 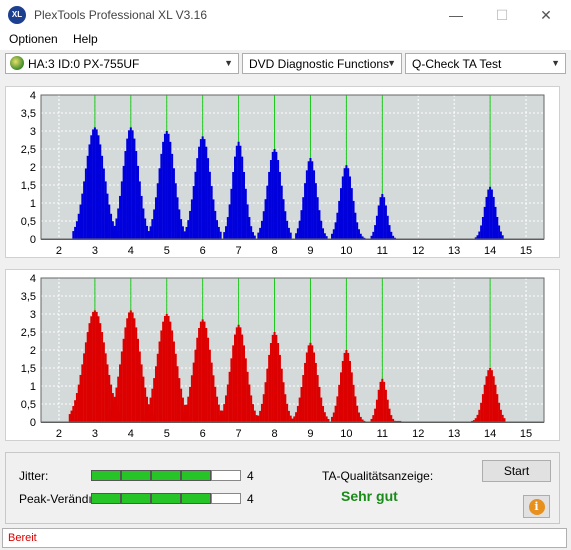 What do you see at coordinates (502, 15) in the screenshot?
I see `maximize-button: ☐` at bounding box center [502, 15].